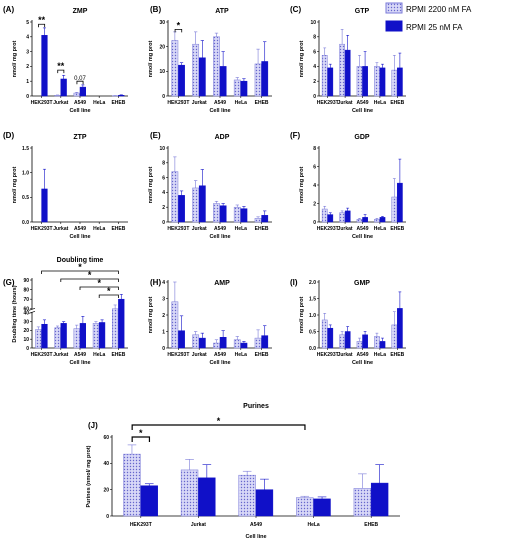 The width and height of the screenshot is (517, 550). Describe the element at coordinates (256, 406) in the screenshot. I see `panel-title: Purines` at that location.